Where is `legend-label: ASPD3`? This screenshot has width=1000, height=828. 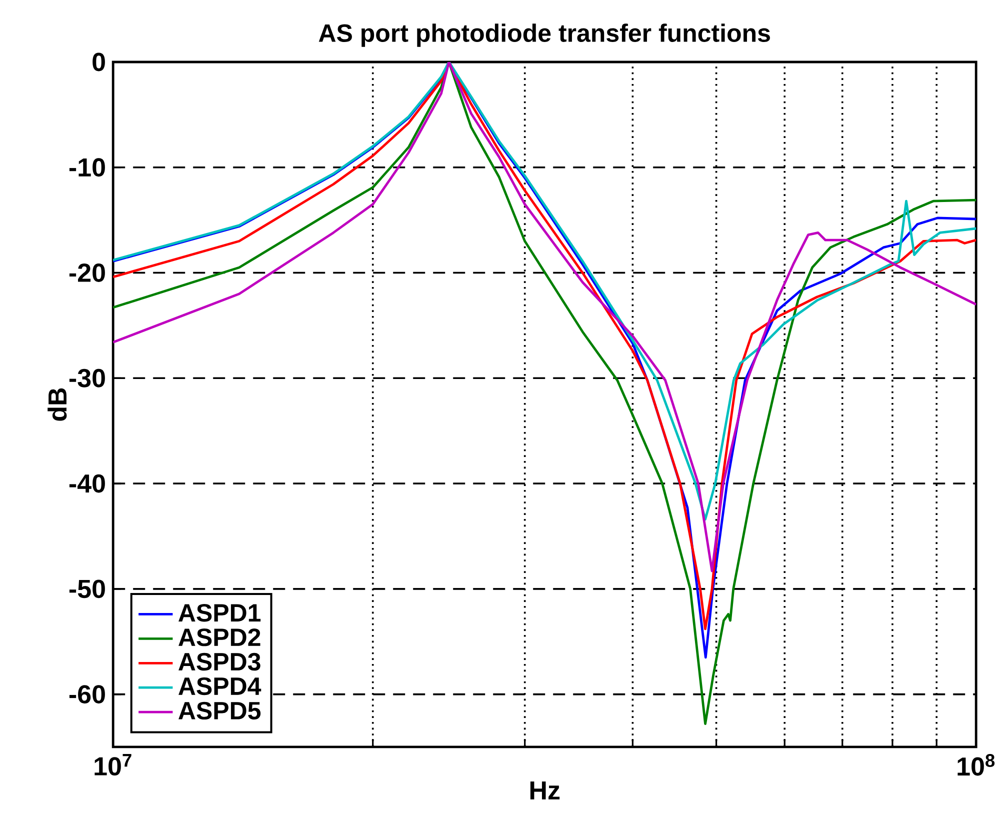 legend-label: ASPD3 is located at coordinates (219, 661).